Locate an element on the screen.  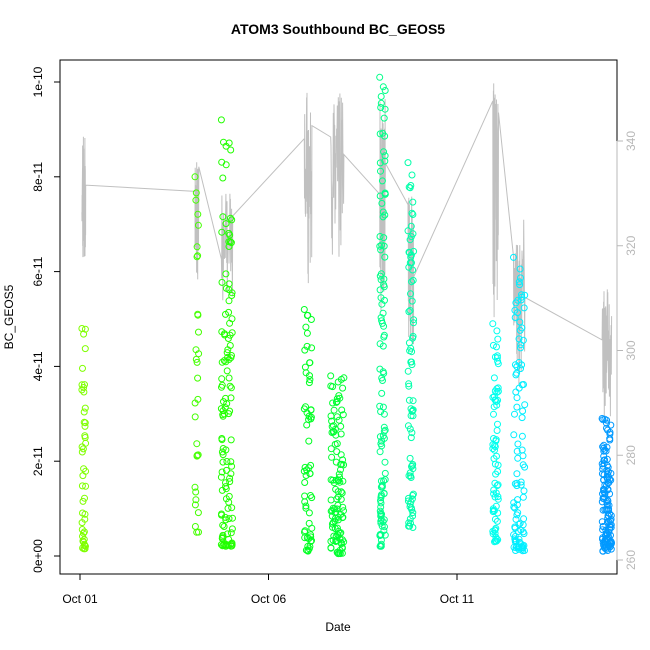
x-tick-label: Oct 01 is located at coordinates (80, 599).